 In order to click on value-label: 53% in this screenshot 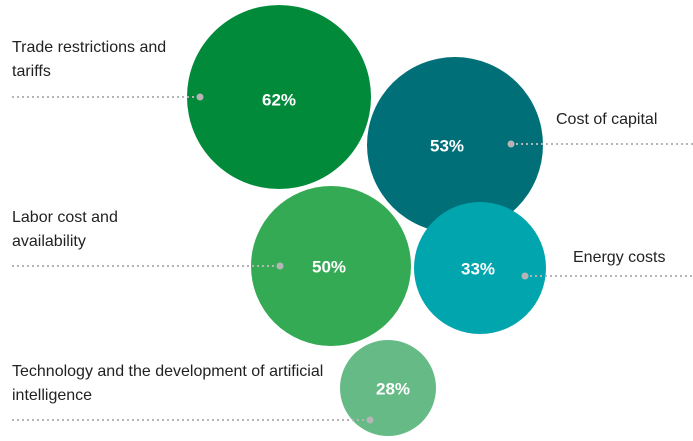, I will do `click(447, 145)`.